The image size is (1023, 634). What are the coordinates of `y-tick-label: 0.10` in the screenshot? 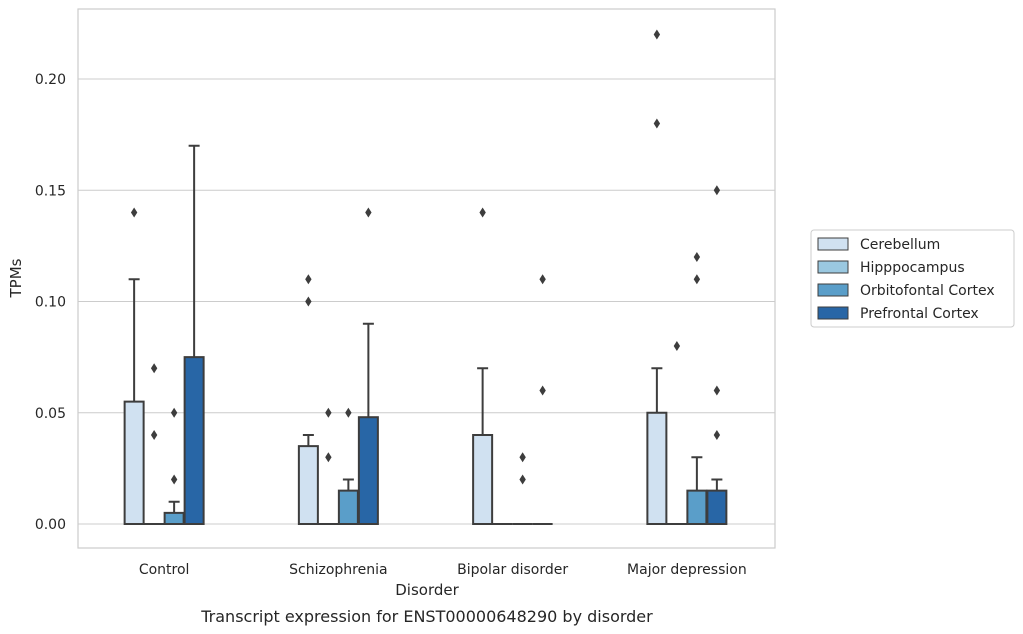 It's located at (50, 303).